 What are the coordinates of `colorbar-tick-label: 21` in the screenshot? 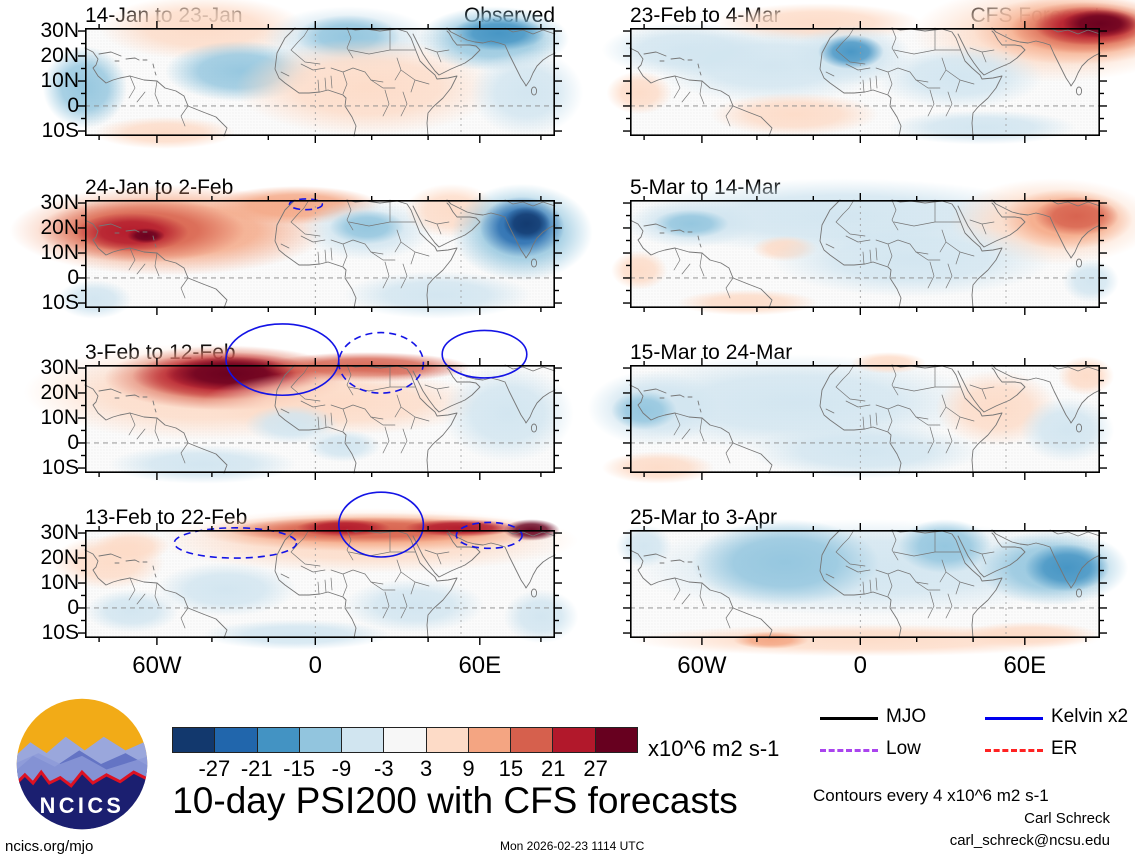 It's located at (553, 768).